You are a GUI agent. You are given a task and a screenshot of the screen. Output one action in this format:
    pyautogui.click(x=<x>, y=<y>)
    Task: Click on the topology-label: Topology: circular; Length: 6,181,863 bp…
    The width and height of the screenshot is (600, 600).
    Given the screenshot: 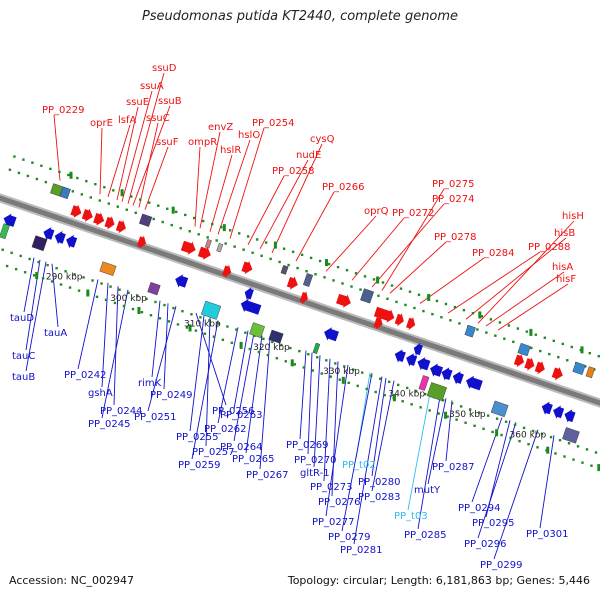 What is the action you would take?
    pyautogui.click(x=438, y=580)
    